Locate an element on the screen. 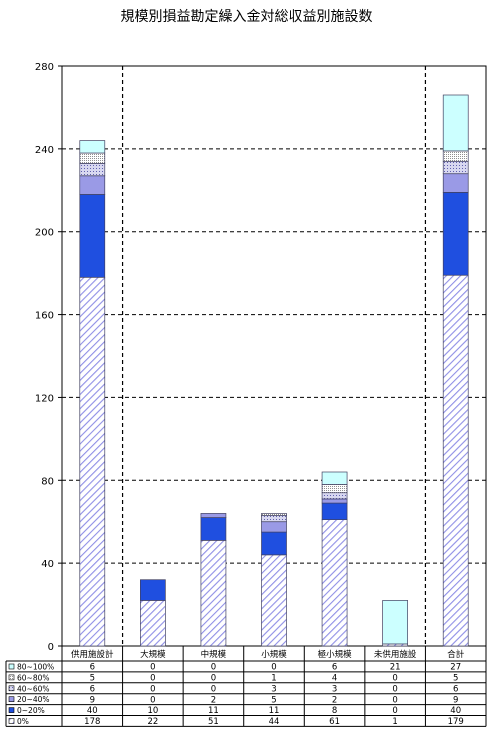 This screenshot has width=493, height=753. y-tick-label: 40 is located at coordinates (47, 564).